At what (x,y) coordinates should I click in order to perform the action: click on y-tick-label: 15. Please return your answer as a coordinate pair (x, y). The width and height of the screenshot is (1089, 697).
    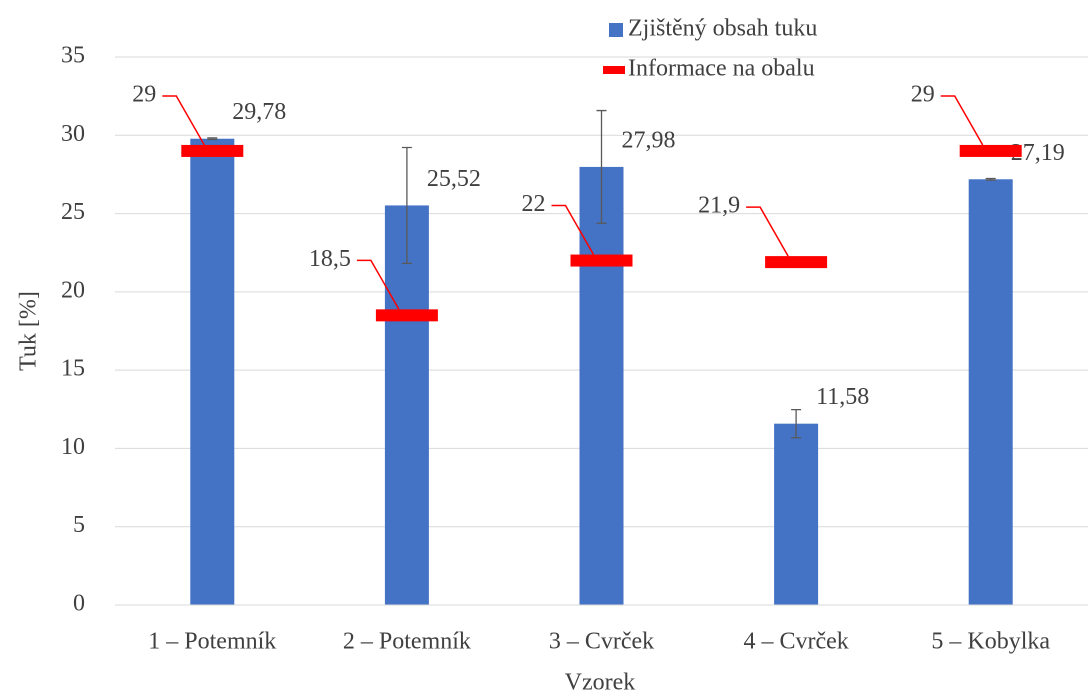
    Looking at the image, I should click on (73, 369).